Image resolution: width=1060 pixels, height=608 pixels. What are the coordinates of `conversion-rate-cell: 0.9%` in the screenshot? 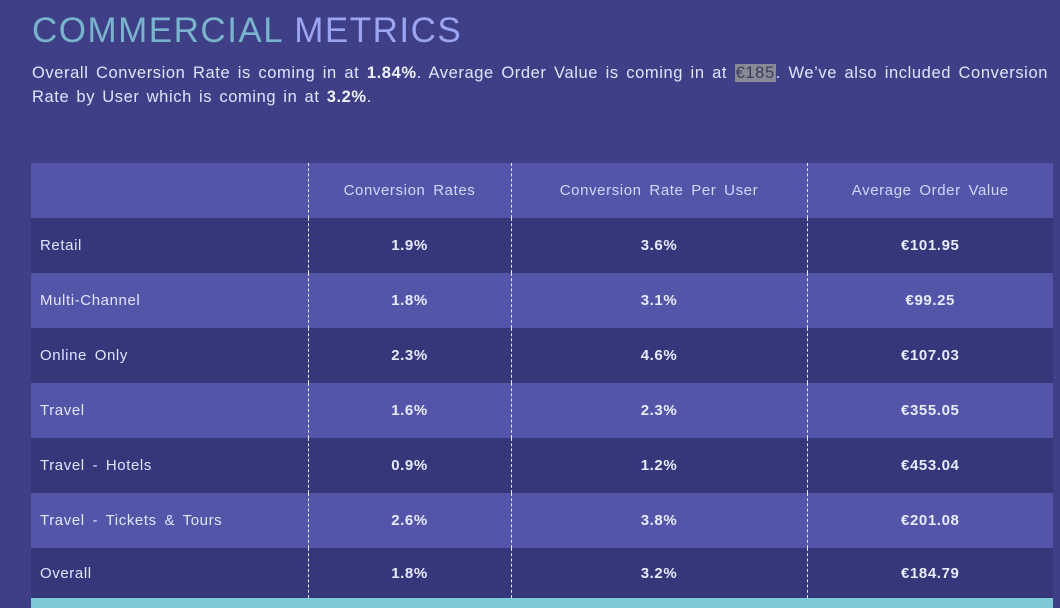 It's located at (409, 465).